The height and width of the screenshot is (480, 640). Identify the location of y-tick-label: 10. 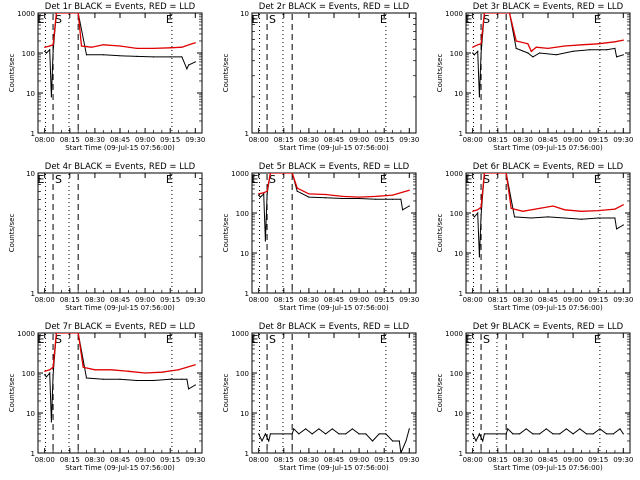
(30, 174).